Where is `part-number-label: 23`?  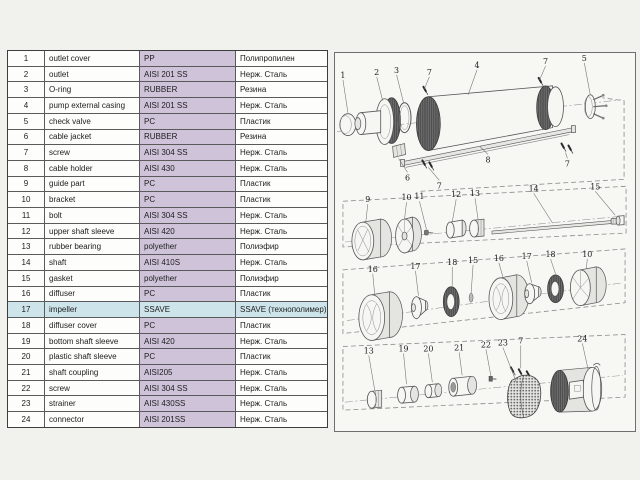
part-number-label: 23 is located at coordinates (503, 342).